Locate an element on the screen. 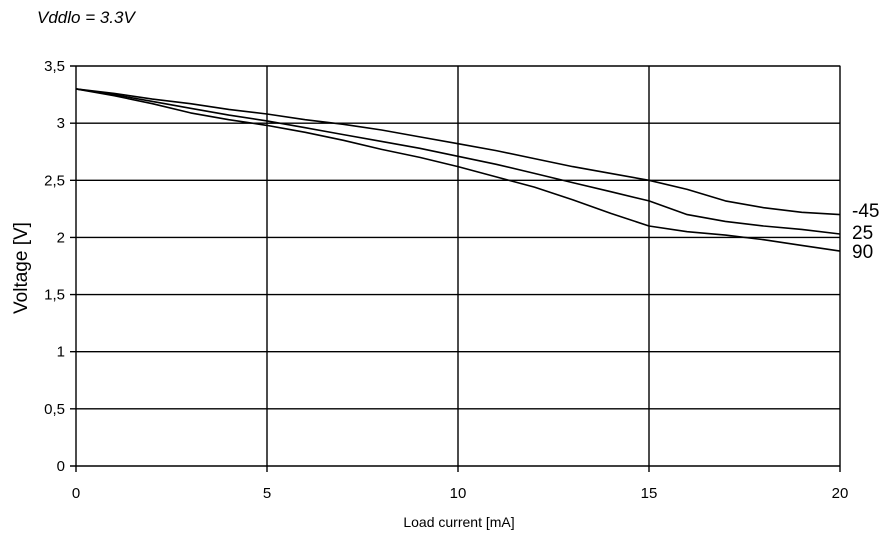 This screenshot has width=887, height=533. x-tick-label: 20 is located at coordinates (840, 493).